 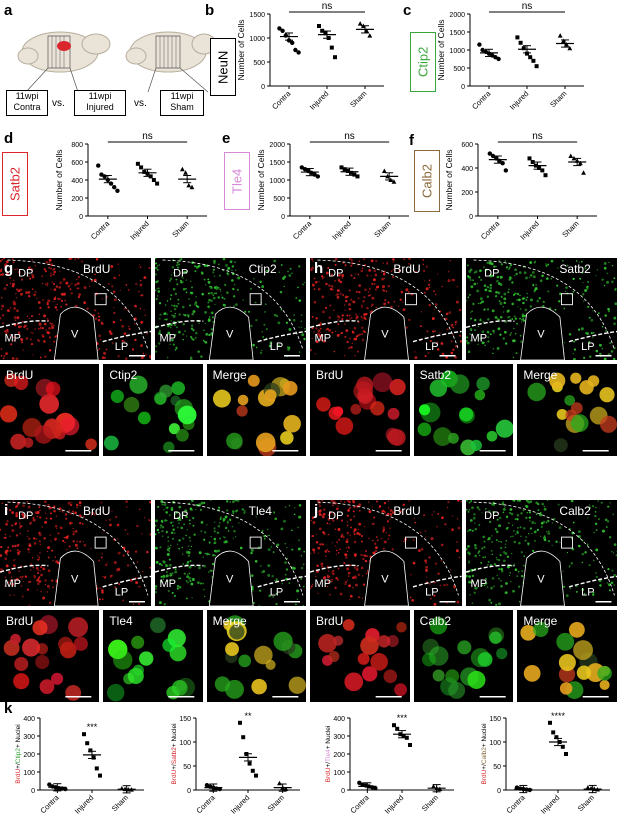 I want to click on y-tick-label: 500, so click(x=279, y=199).